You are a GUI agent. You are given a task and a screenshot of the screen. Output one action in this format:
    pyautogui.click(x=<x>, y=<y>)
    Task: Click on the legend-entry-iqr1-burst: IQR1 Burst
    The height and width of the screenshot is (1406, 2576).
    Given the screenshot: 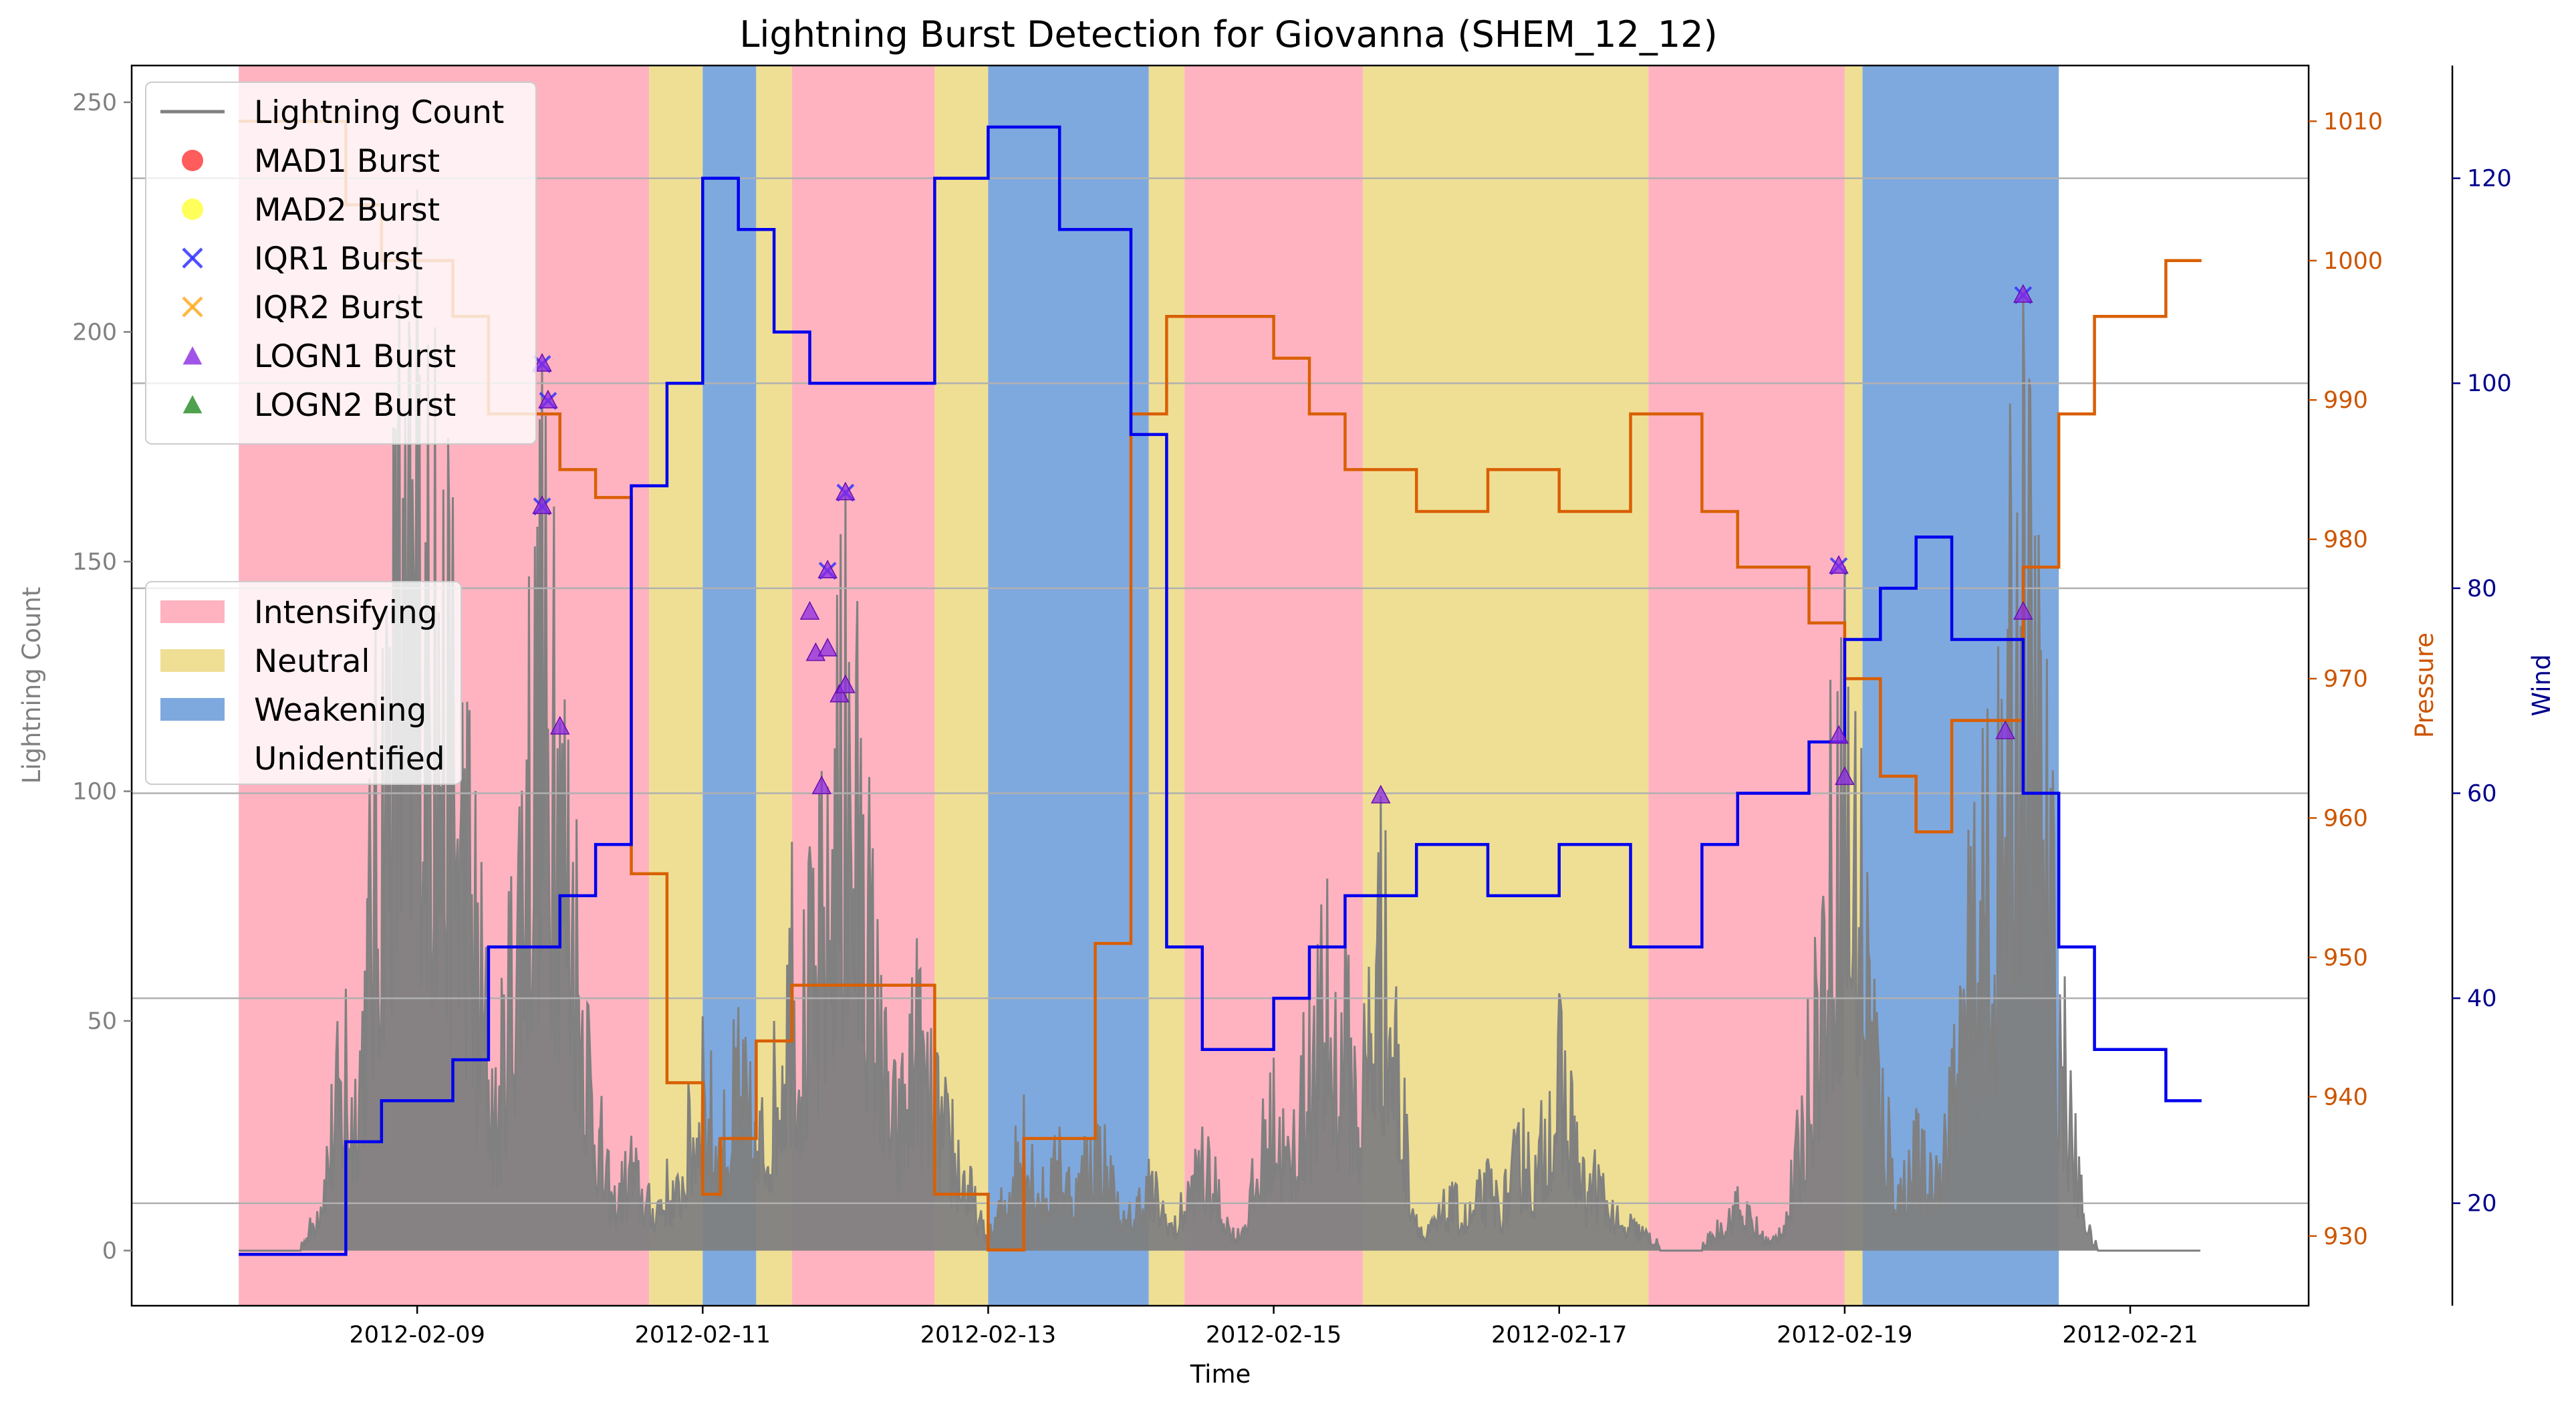 What is the action you would take?
    pyautogui.click(x=302, y=259)
    